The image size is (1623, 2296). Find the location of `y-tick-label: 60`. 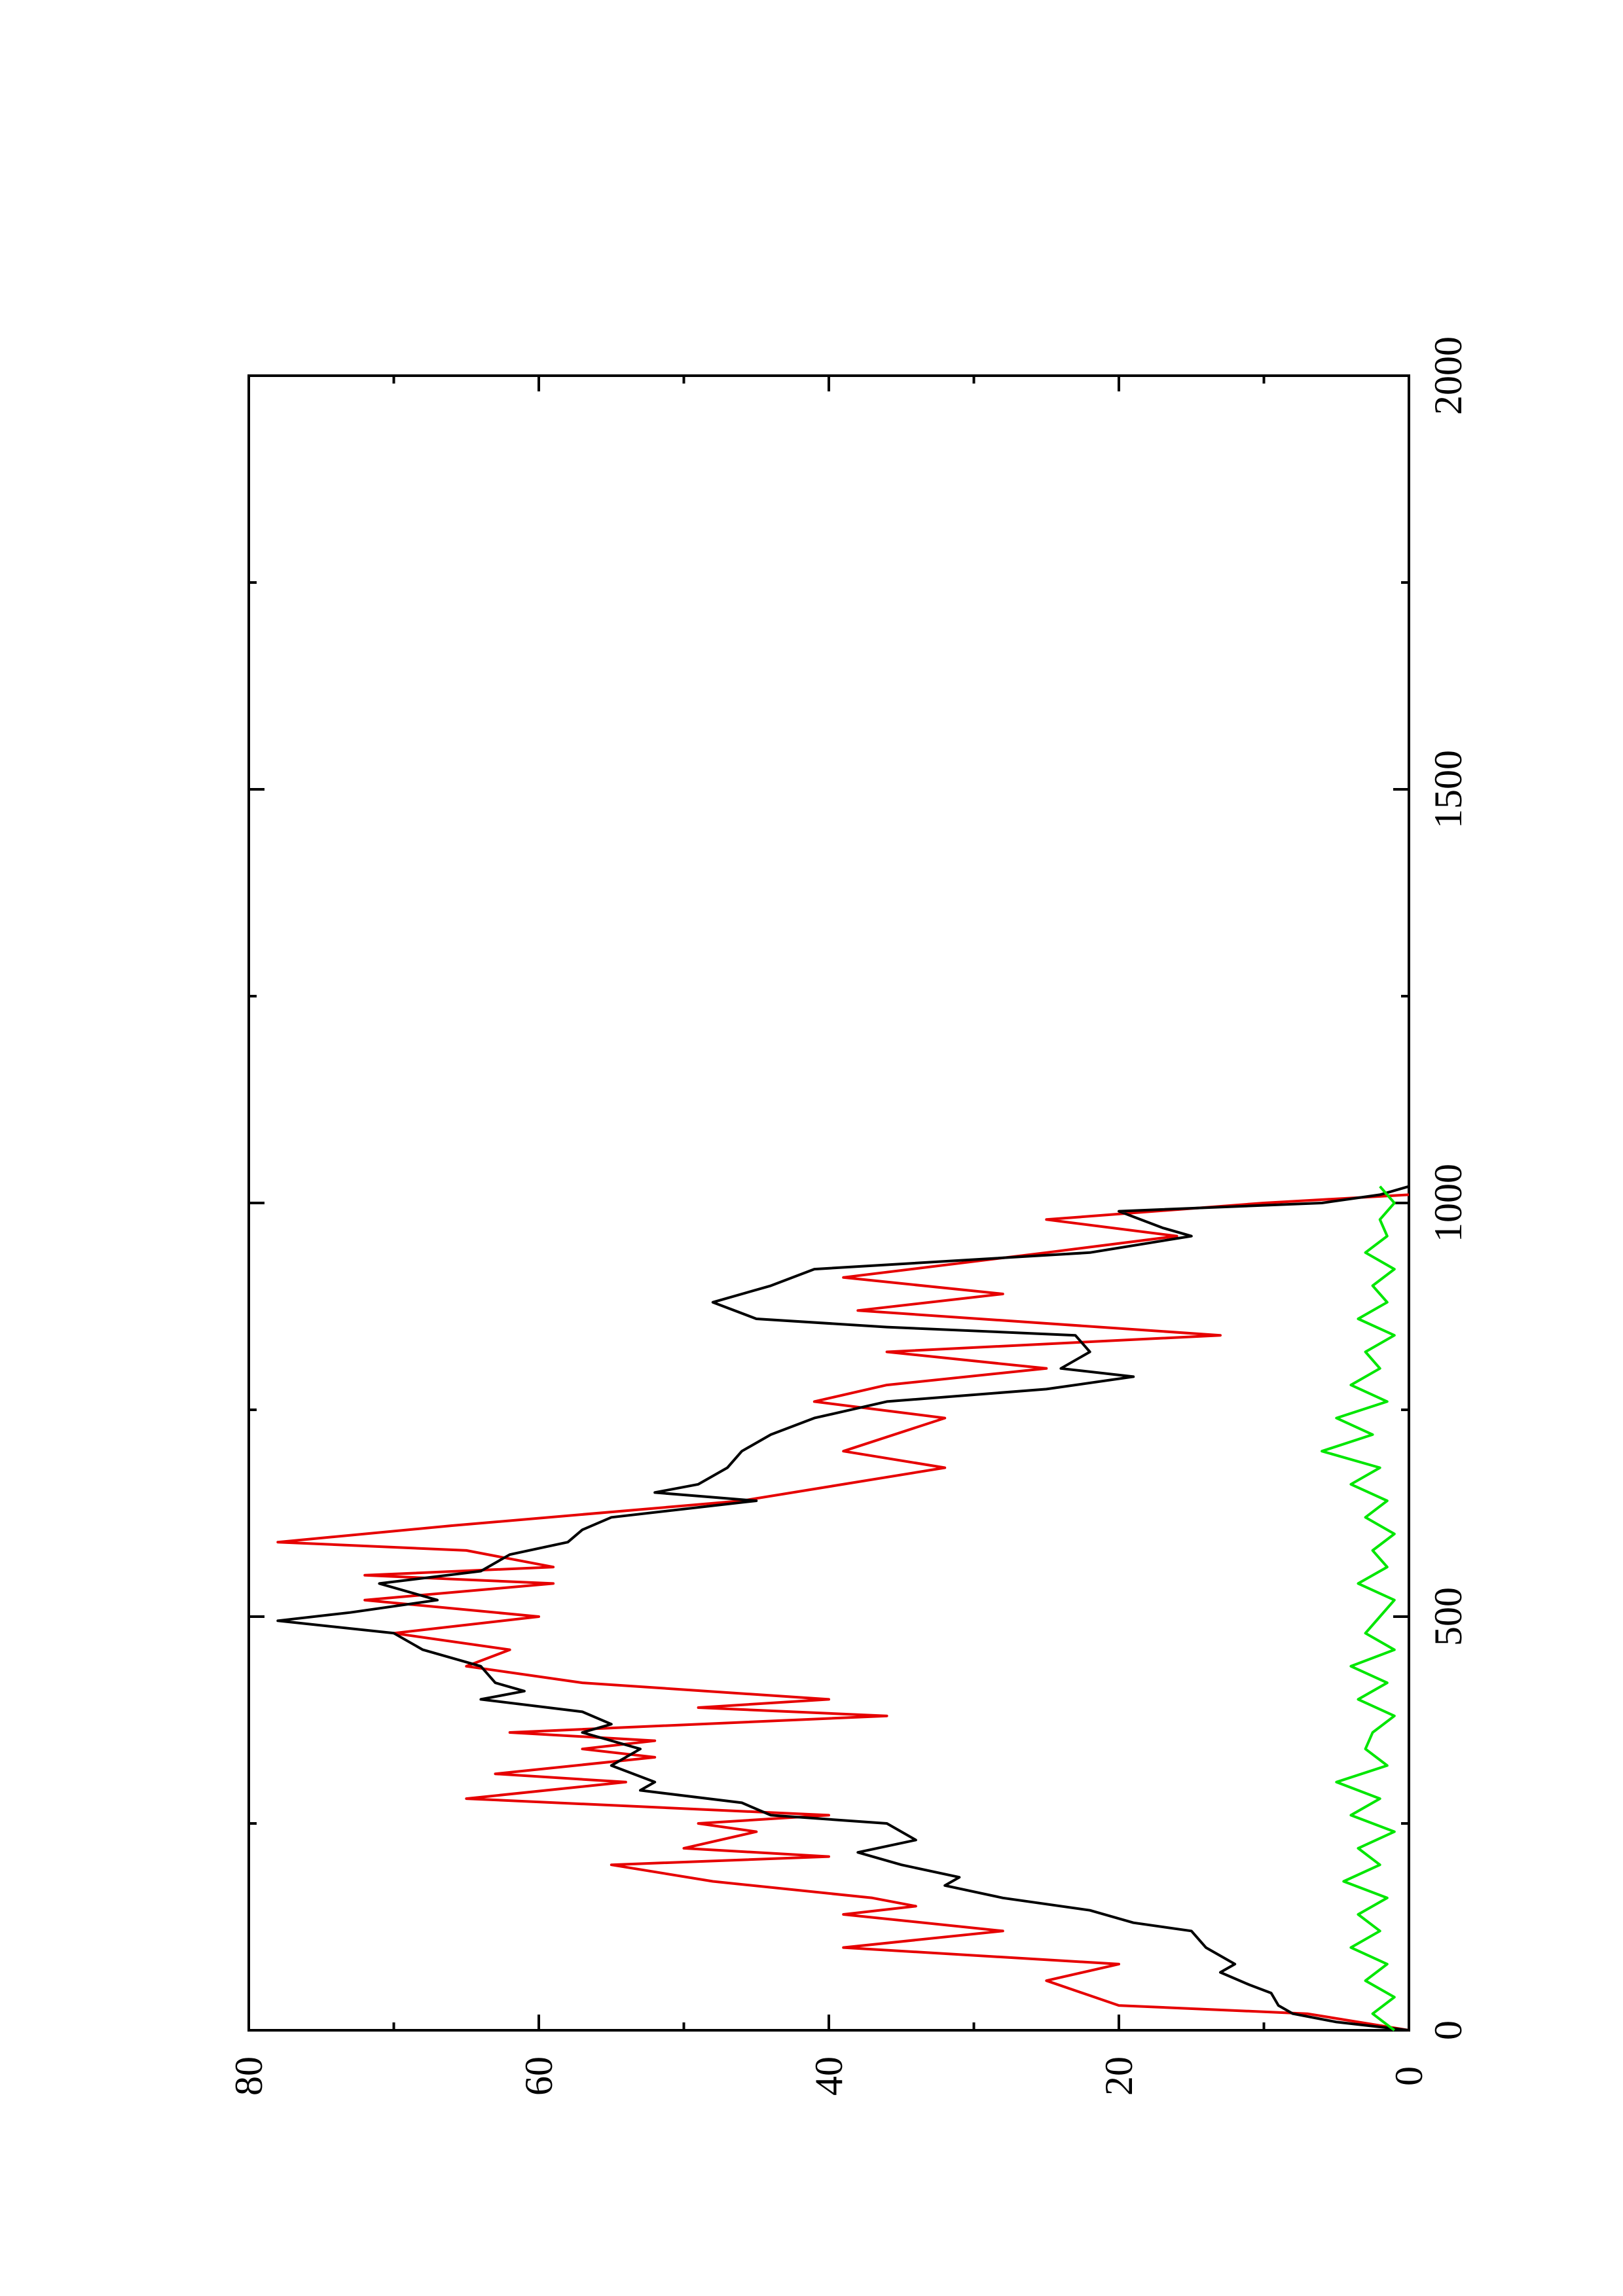

y-tick-label: 60 is located at coordinates (538, 2076).